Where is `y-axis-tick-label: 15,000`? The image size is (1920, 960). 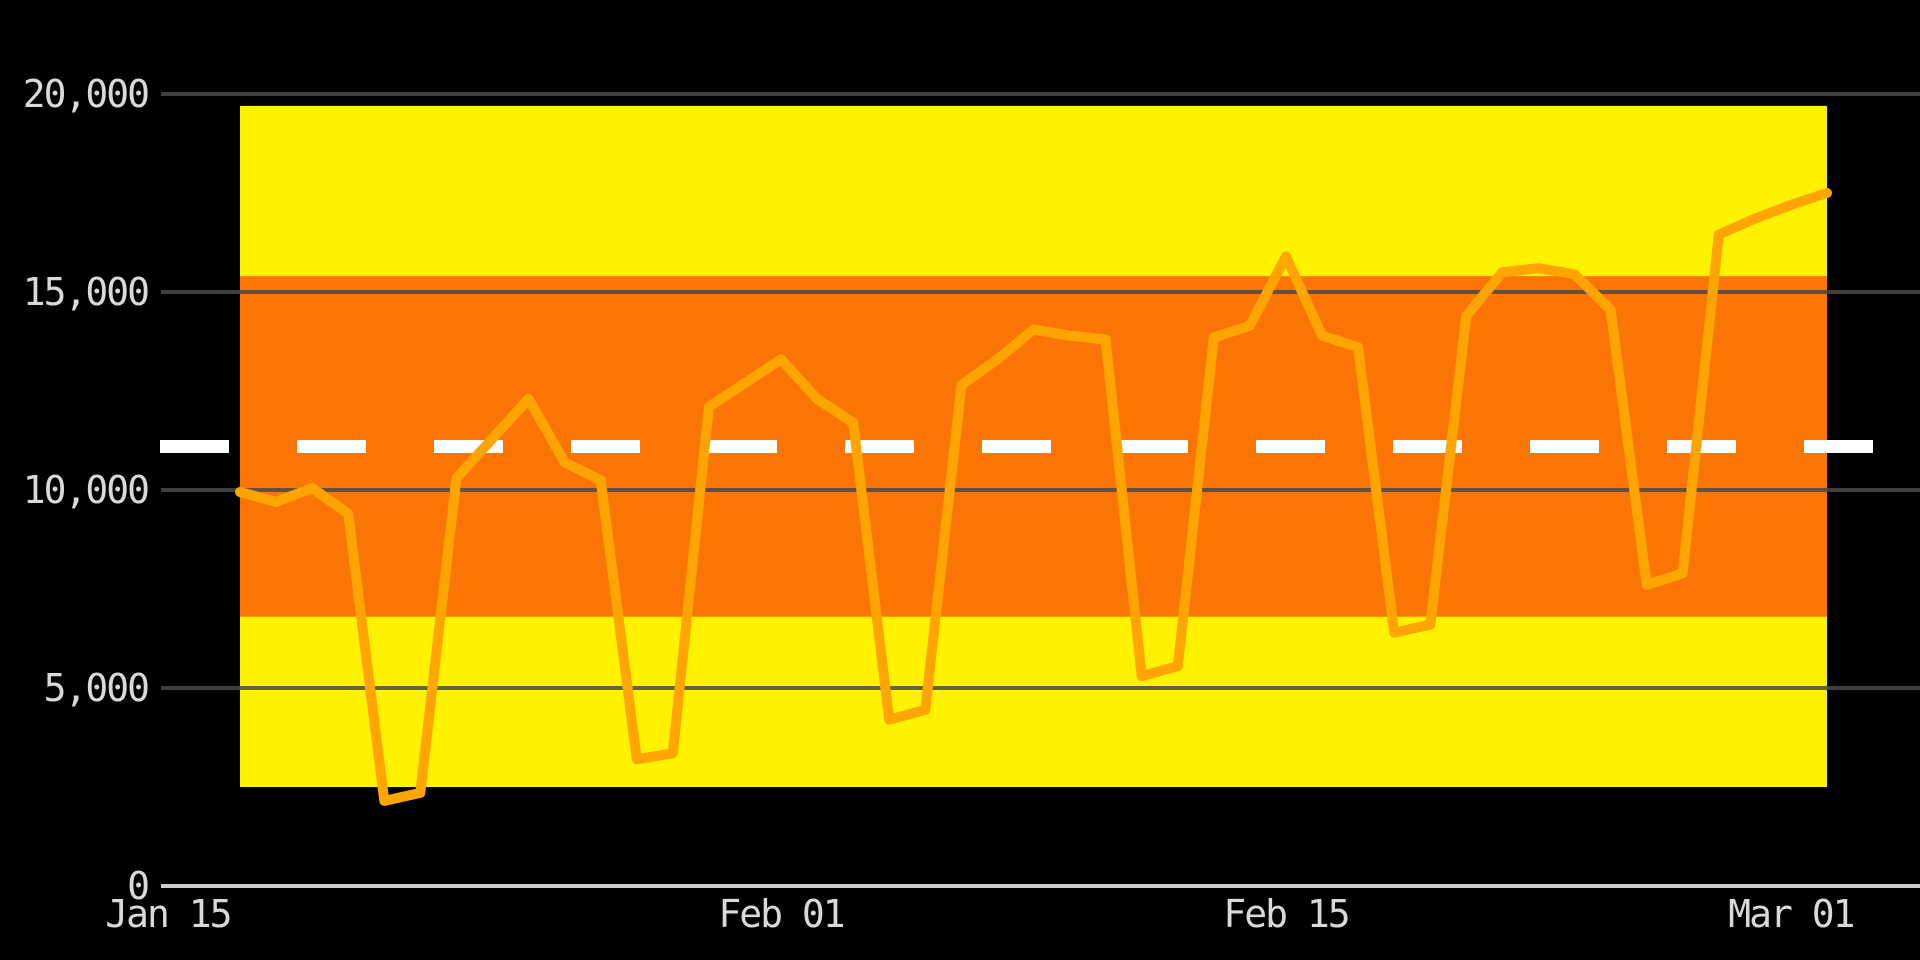 y-axis-tick-label: 15,000 is located at coordinates (85, 292).